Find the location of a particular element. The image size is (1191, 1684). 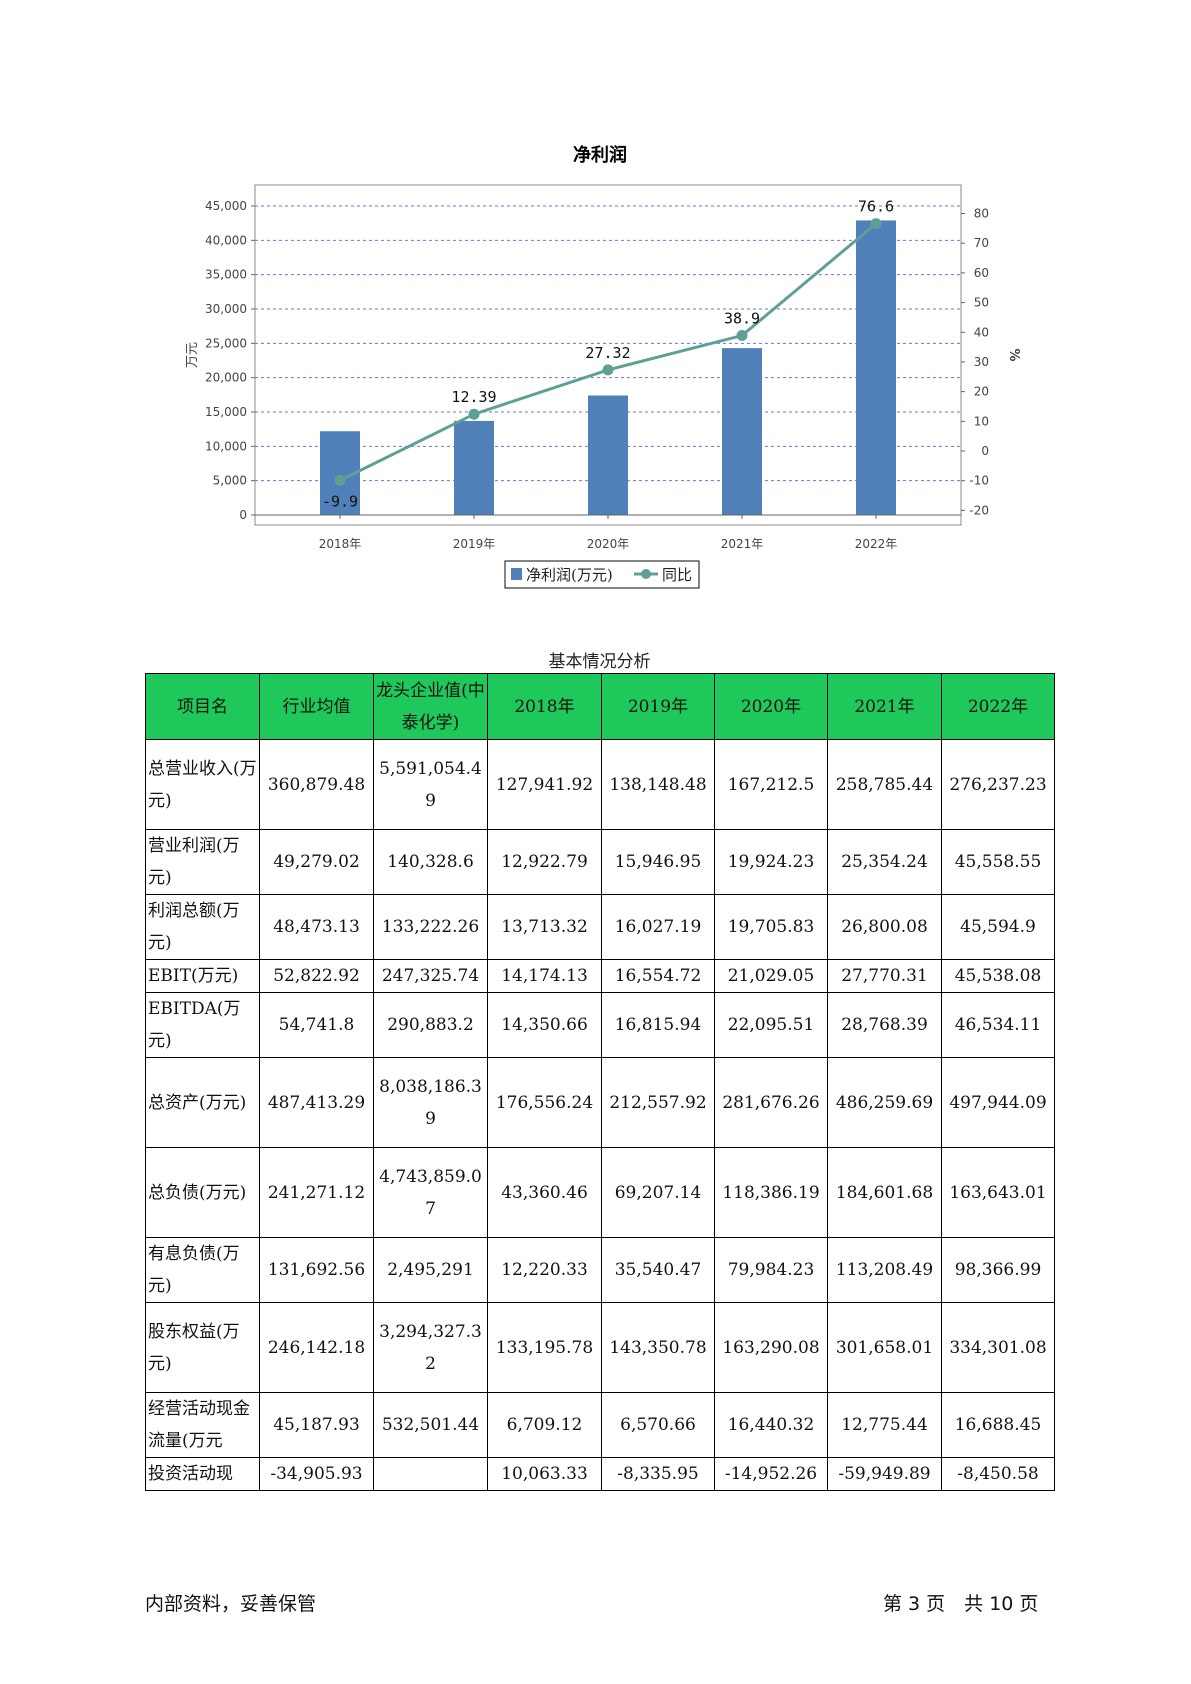

value-cell: 301,658.01 is located at coordinates (884, 1347).